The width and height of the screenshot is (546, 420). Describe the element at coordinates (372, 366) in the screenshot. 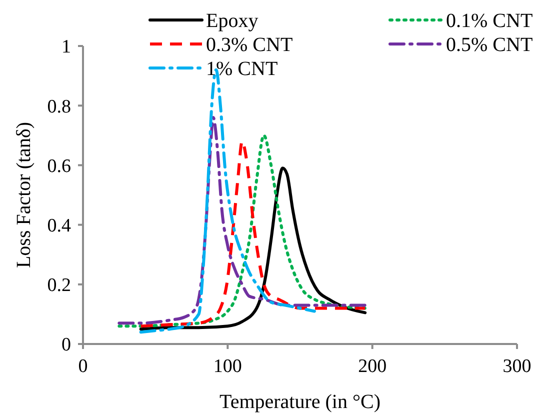

I see `x-tick-label: 200` at that location.